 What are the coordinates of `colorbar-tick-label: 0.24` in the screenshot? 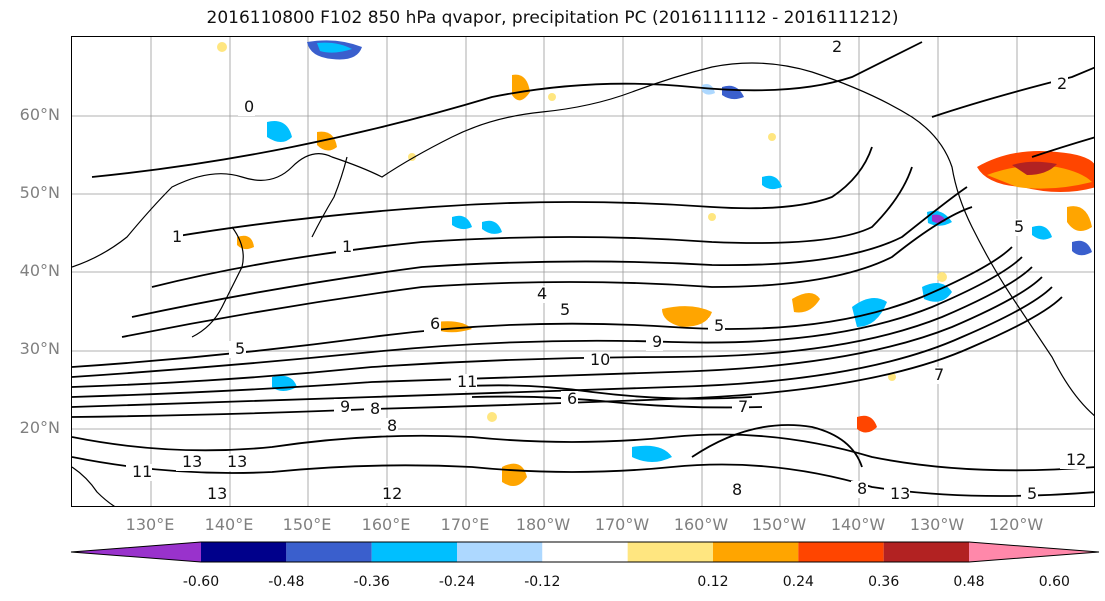 It's located at (798, 582).